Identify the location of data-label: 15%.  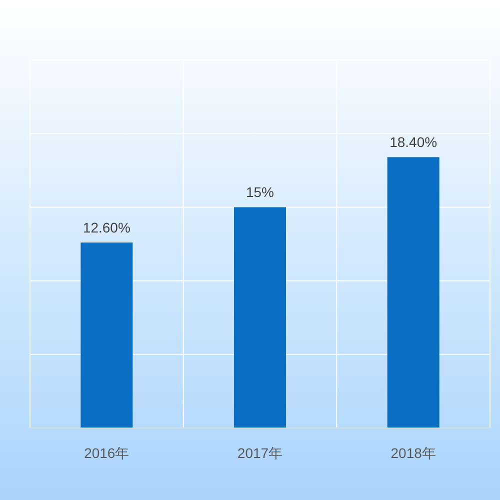
(260, 192).